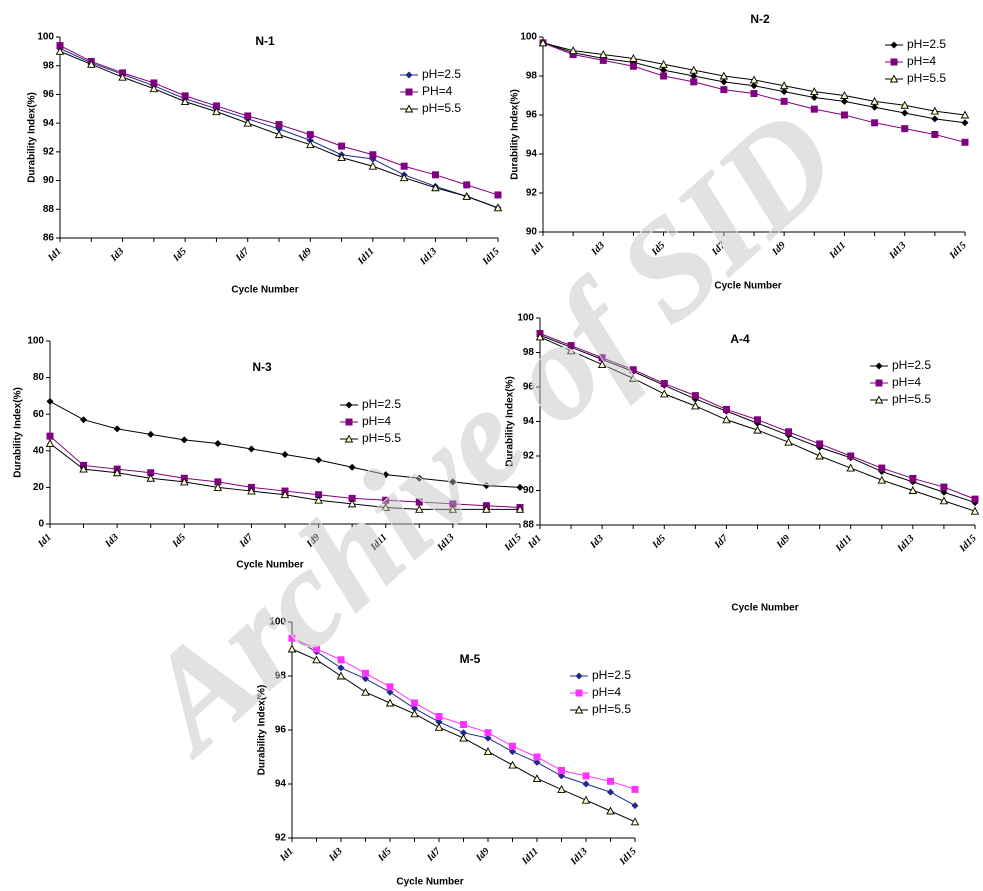 This screenshot has height=891, width=983. I want to click on x-tick-label: Id1, so click(44, 541).